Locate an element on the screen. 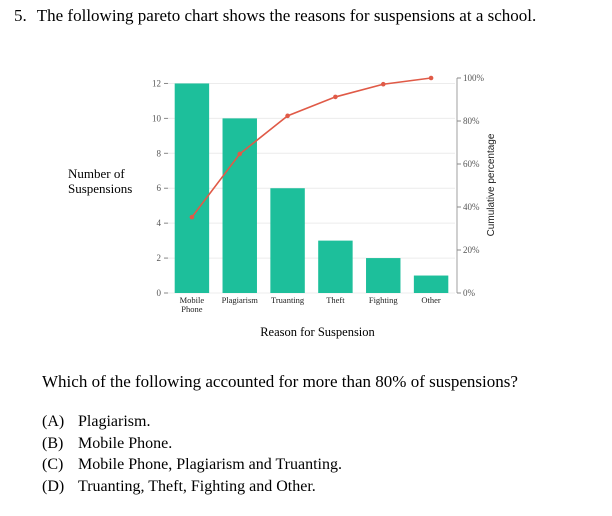  x-tick-label: Other is located at coordinates (431, 300).